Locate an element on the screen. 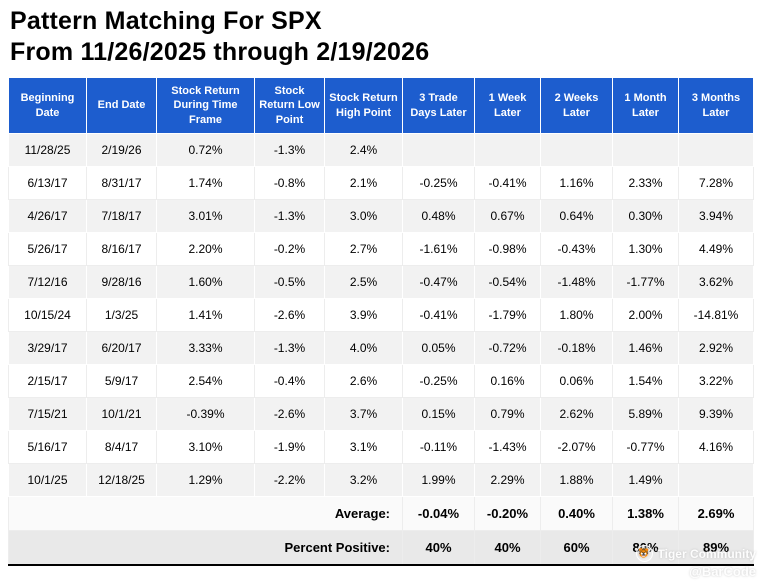  percent-positive-value: 40% is located at coordinates (438, 548).